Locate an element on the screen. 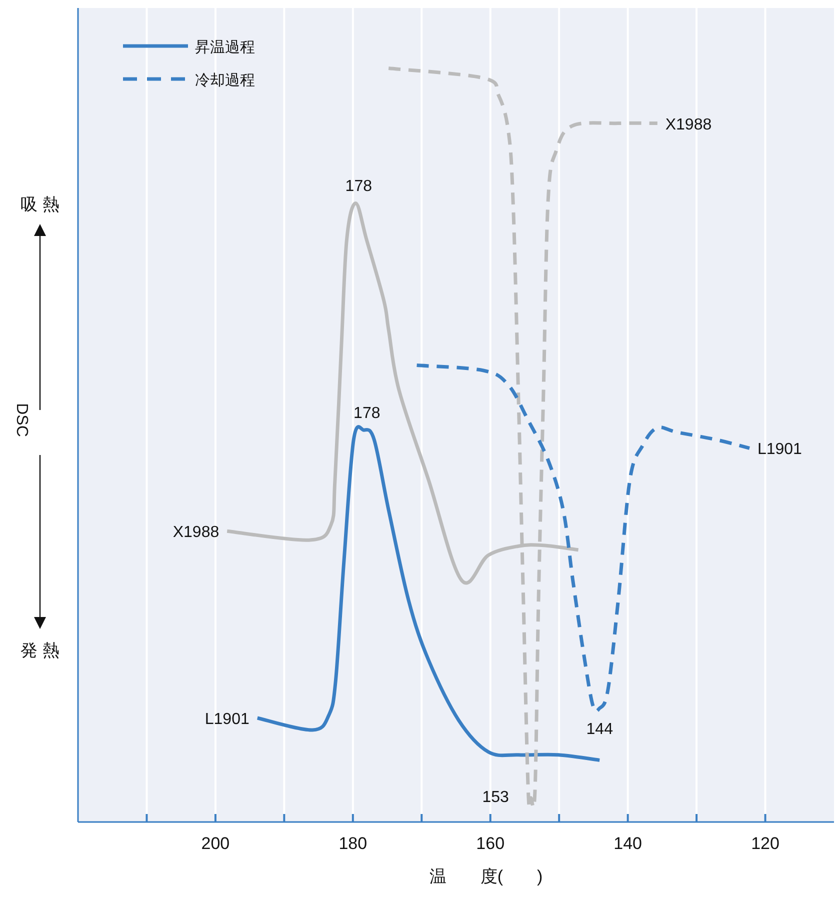  x-tick-label: 180 is located at coordinates (353, 843).